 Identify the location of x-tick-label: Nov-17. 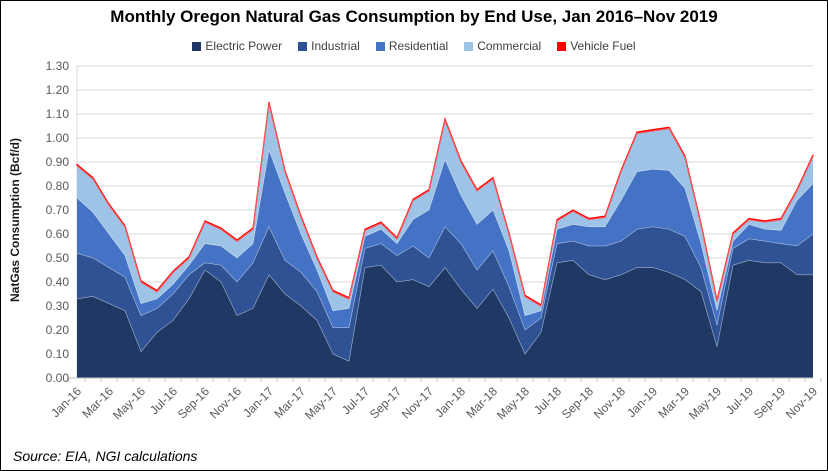
(417, 402).